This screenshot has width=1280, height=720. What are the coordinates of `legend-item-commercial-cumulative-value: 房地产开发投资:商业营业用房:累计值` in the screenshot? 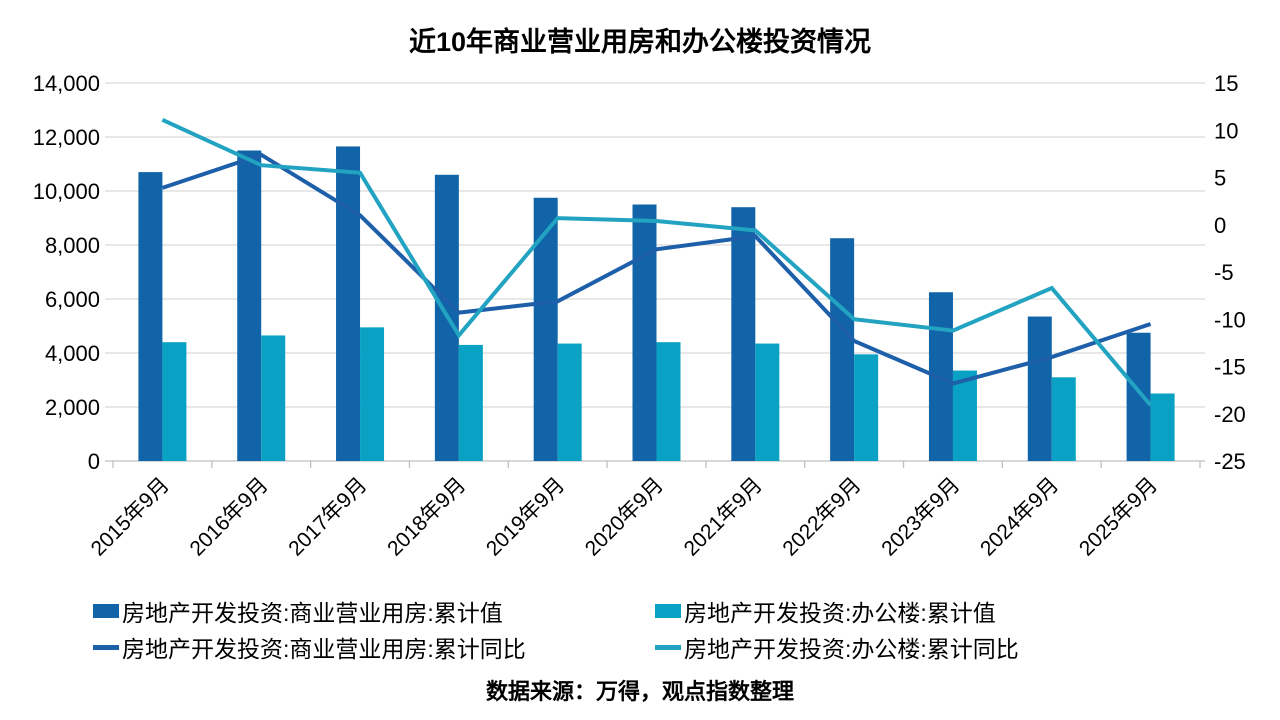 It's located at (298, 611).